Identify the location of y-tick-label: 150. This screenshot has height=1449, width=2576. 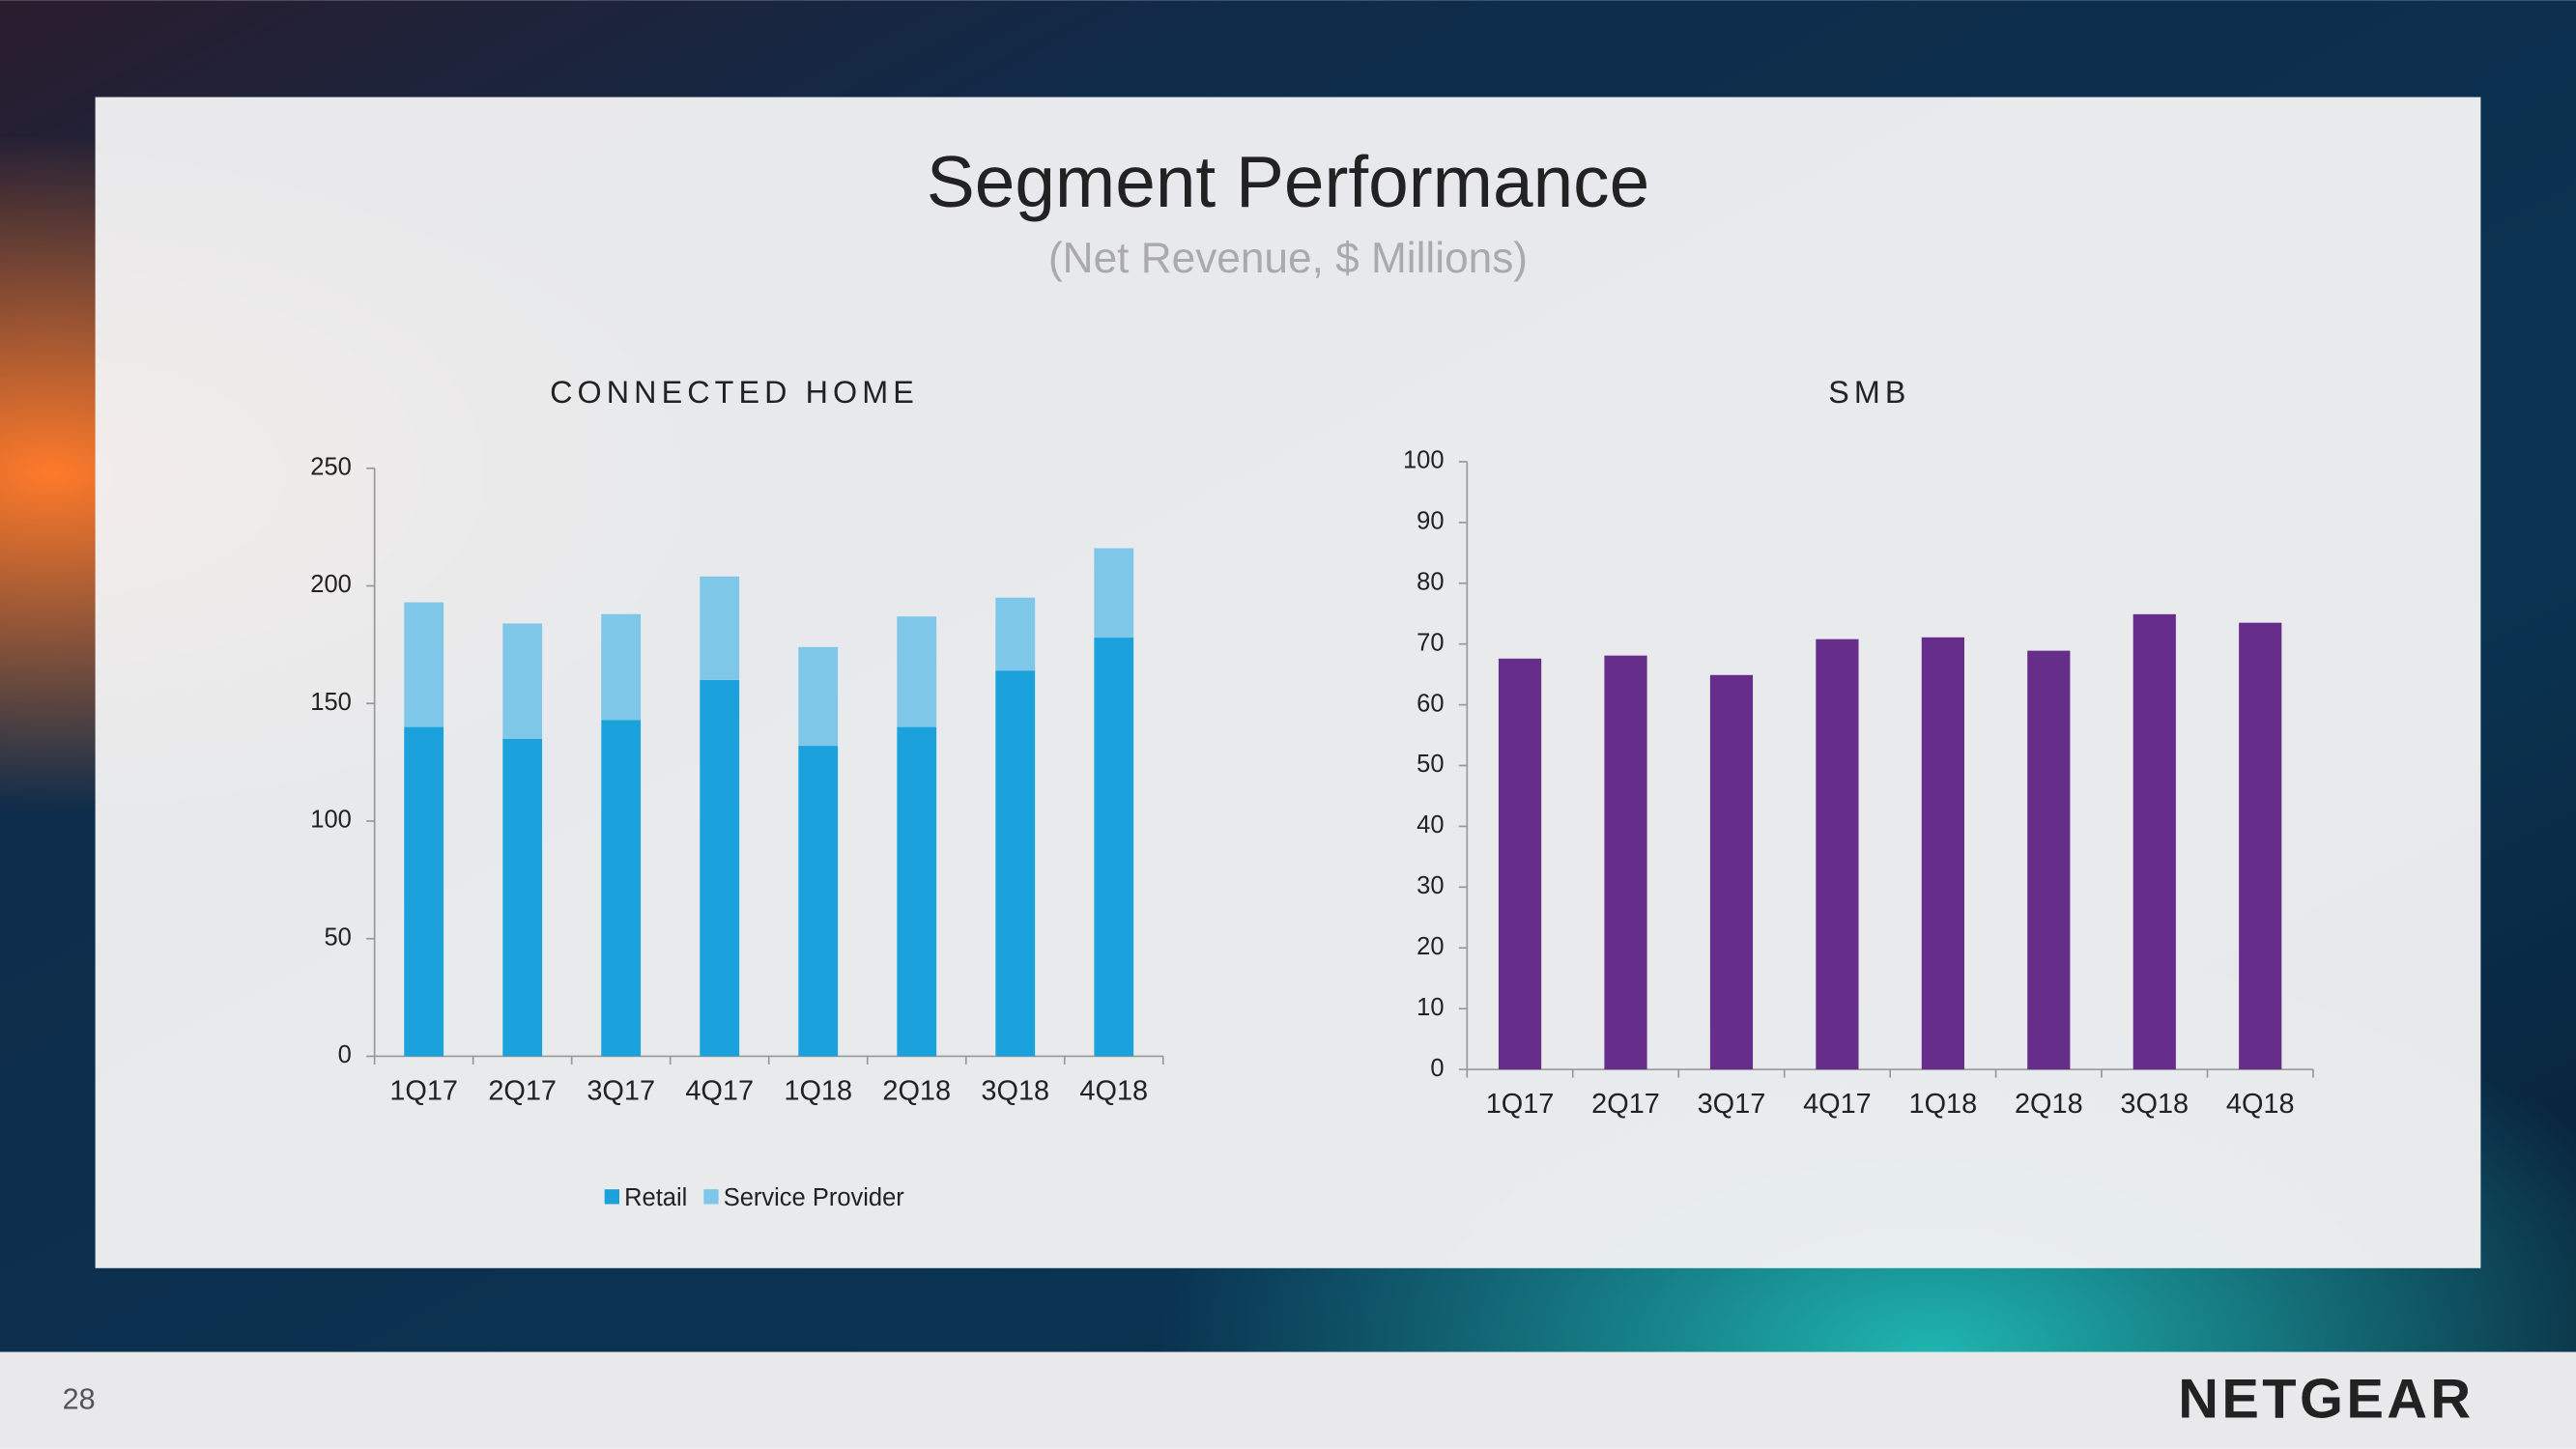
(331, 702).